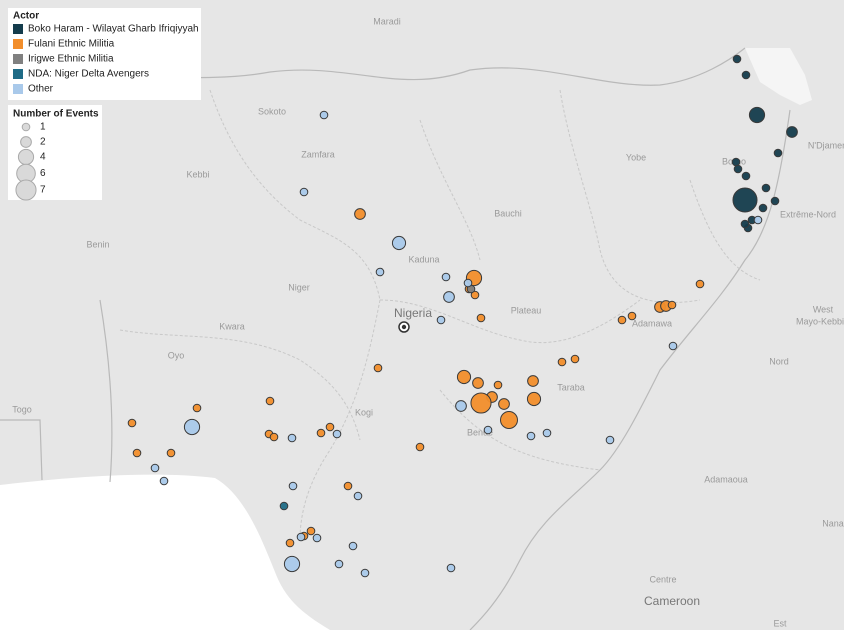 Image resolution: width=844 pixels, height=630 pixels. What do you see at coordinates (636, 157) in the screenshot?
I see `place-label: Yobe` at bounding box center [636, 157].